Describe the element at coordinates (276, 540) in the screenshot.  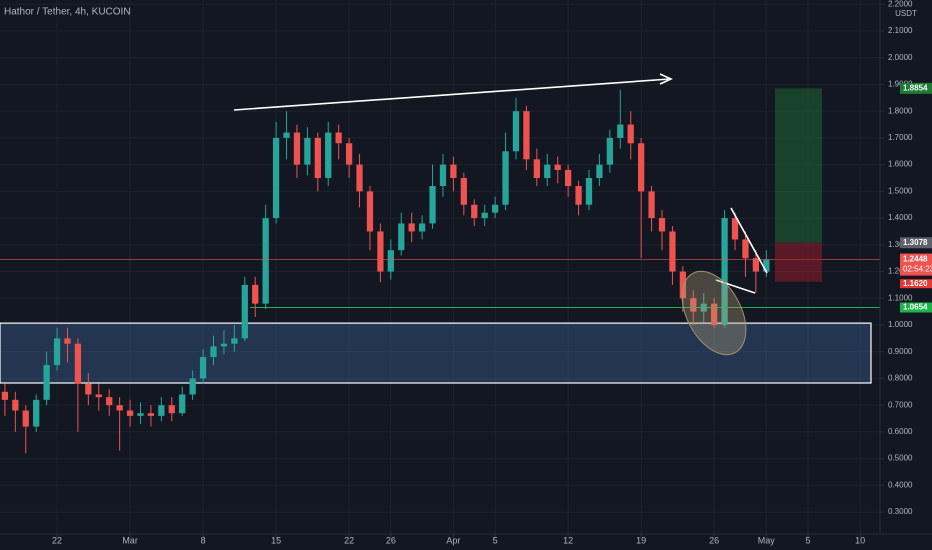
I see `x-tick-label: 15` at that location.